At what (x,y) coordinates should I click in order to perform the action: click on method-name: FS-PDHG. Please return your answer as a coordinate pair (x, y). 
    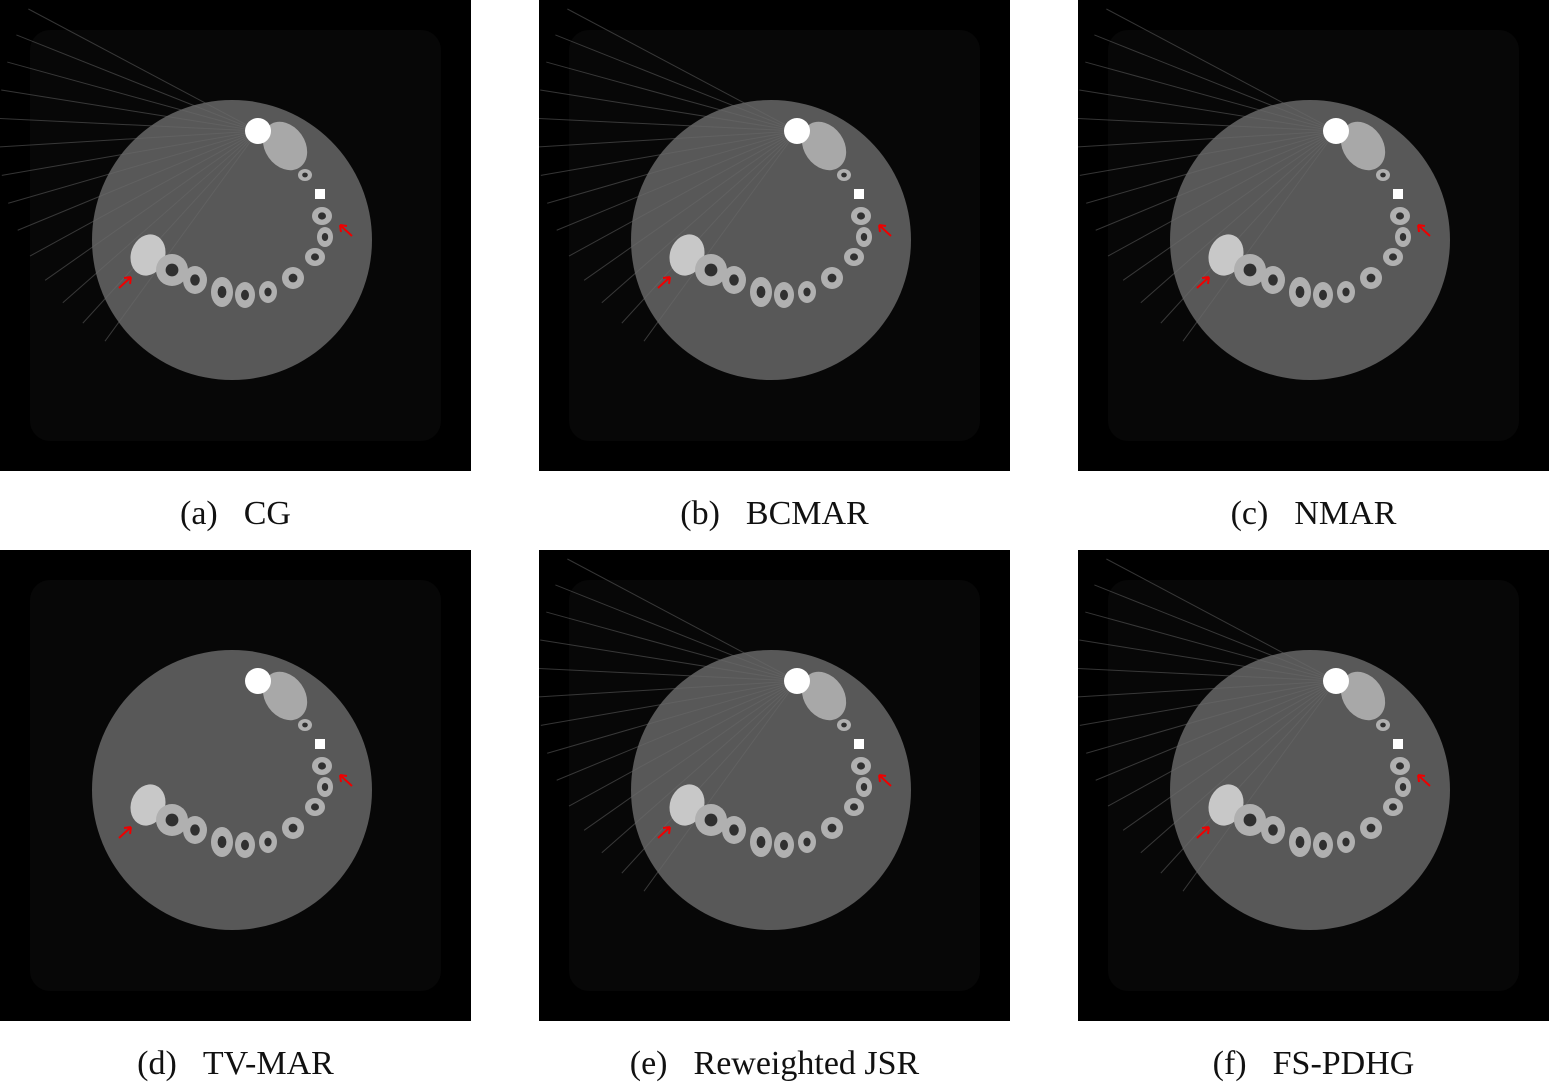
    Looking at the image, I should click on (1343, 1063).